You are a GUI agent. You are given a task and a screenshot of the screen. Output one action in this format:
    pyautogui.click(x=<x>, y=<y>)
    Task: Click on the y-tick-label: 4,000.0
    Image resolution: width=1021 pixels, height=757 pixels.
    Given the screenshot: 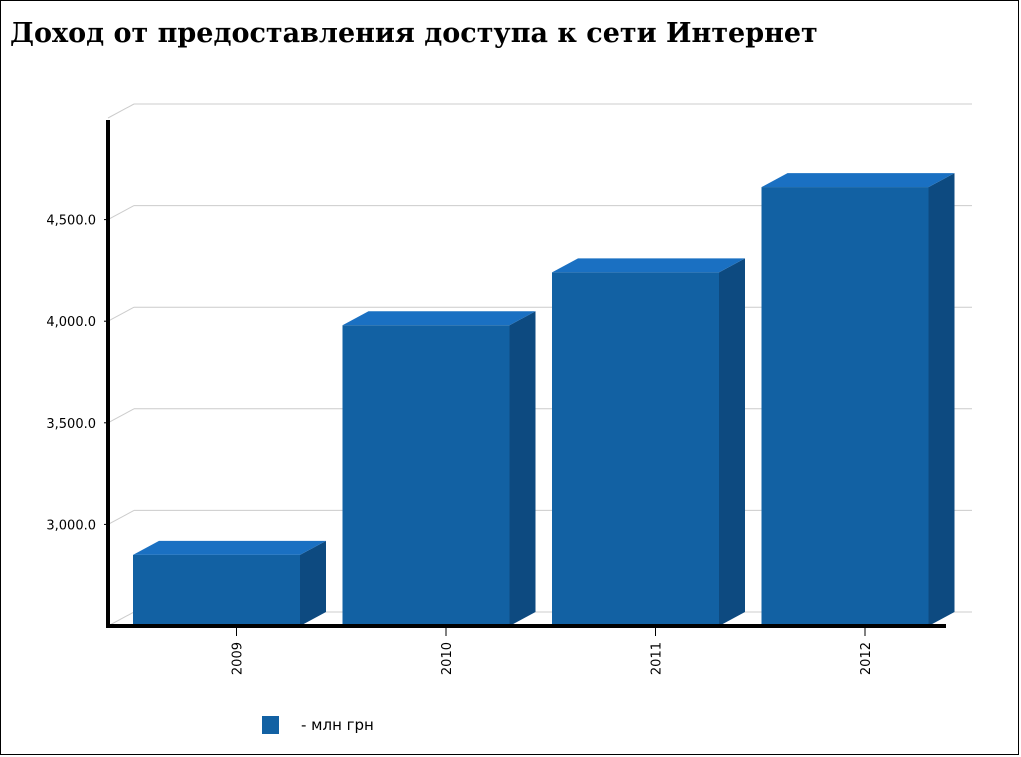 What is the action you would take?
    pyautogui.click(x=71, y=322)
    